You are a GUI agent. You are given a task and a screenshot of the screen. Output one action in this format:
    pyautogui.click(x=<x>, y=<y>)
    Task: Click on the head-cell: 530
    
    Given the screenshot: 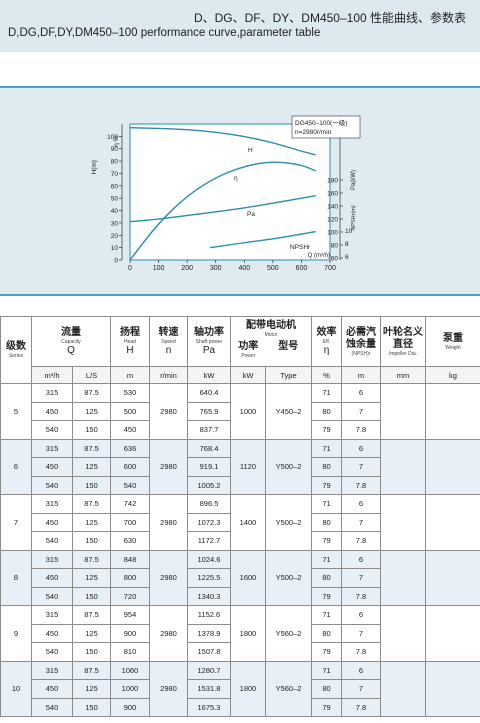 What is the action you would take?
    pyautogui.click(x=130, y=393)
    